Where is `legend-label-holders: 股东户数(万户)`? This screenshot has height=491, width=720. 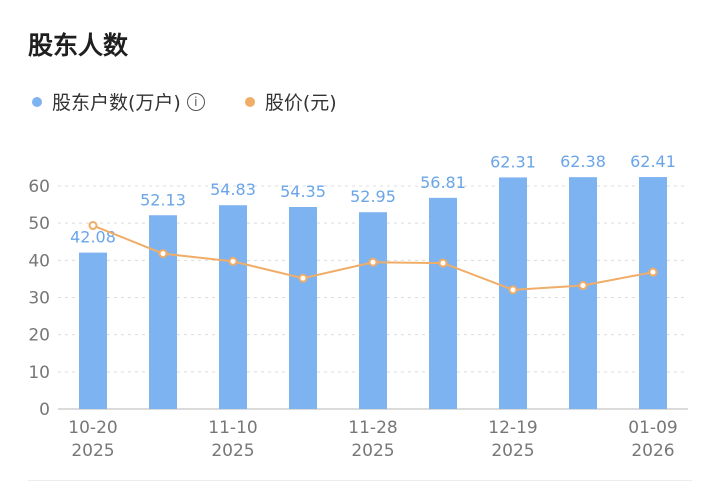
legend-label-holders: 股东户数(万户) is located at coordinates (116, 103).